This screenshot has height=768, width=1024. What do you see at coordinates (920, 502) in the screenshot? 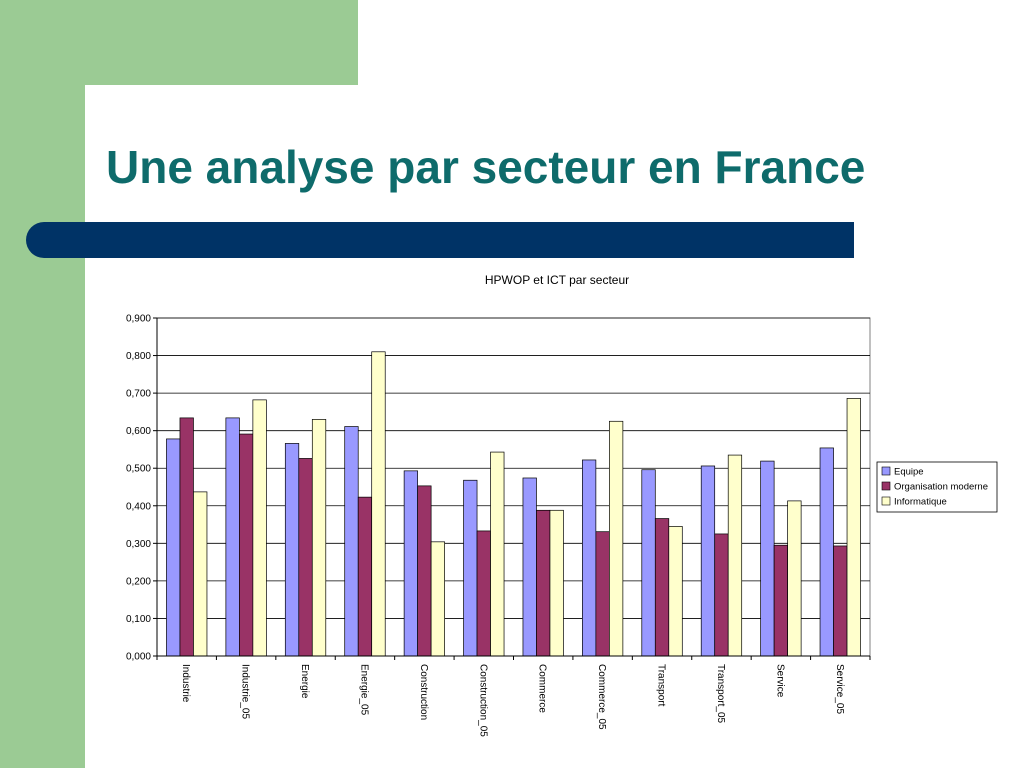
I see `legend-label: Informatique` at bounding box center [920, 502].